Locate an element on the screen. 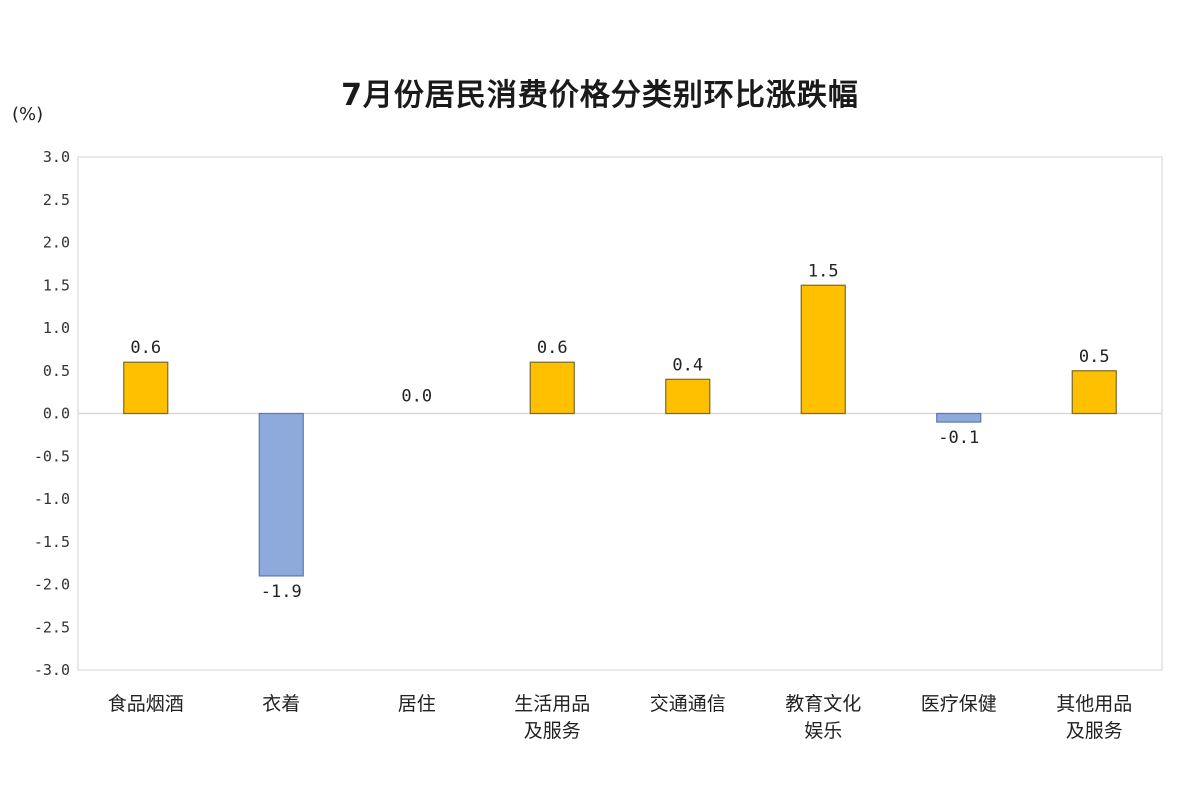 The height and width of the screenshot is (788, 1200). y-tick-label: -1.0 is located at coordinates (52, 499).